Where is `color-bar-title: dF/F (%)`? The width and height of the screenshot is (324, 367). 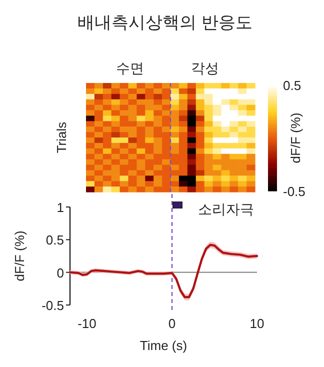
color-bar-title: dF/F (%) is located at coordinates (295, 138).